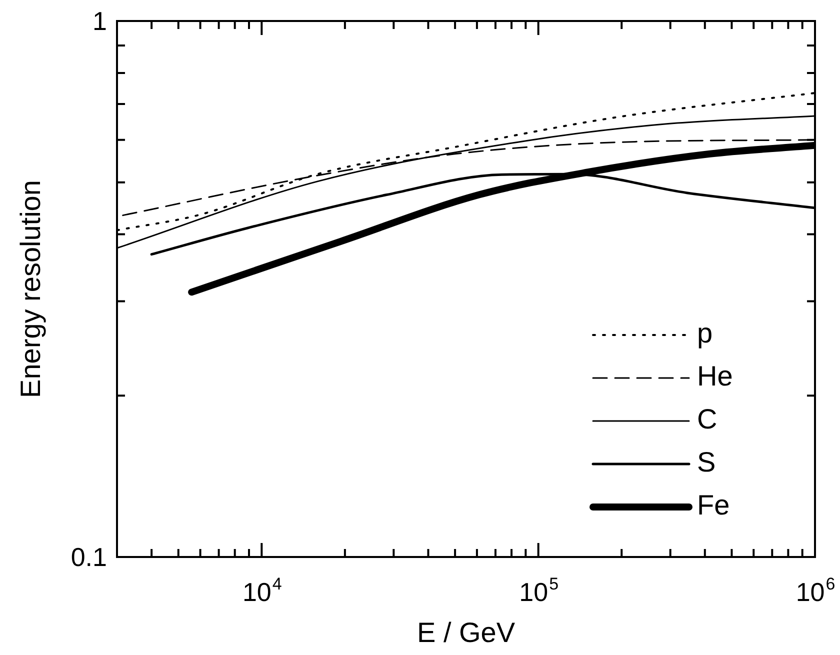 This screenshot has height=655, width=840. What do you see at coordinates (715, 376) in the screenshot?
I see `legend-label: He` at bounding box center [715, 376].